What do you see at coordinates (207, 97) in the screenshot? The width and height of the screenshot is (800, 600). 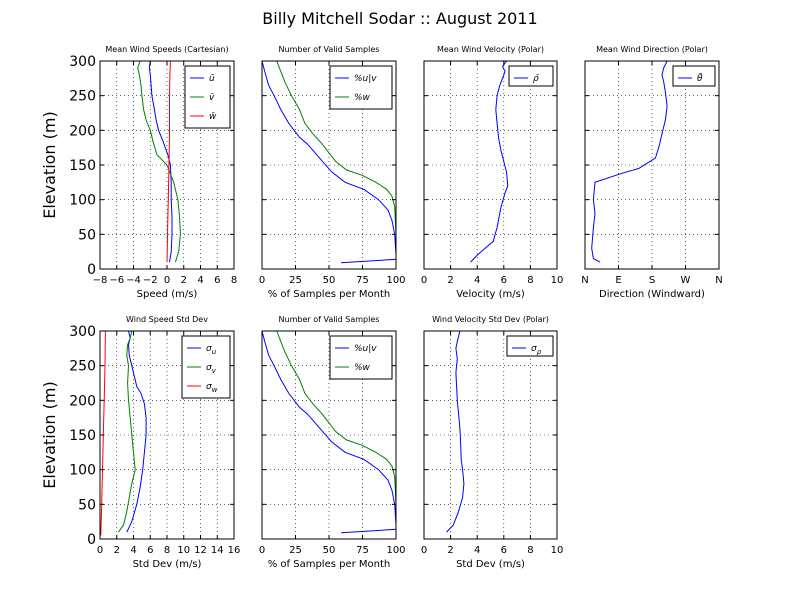 I see `legend: ū v̄ w̄` at bounding box center [207, 97].